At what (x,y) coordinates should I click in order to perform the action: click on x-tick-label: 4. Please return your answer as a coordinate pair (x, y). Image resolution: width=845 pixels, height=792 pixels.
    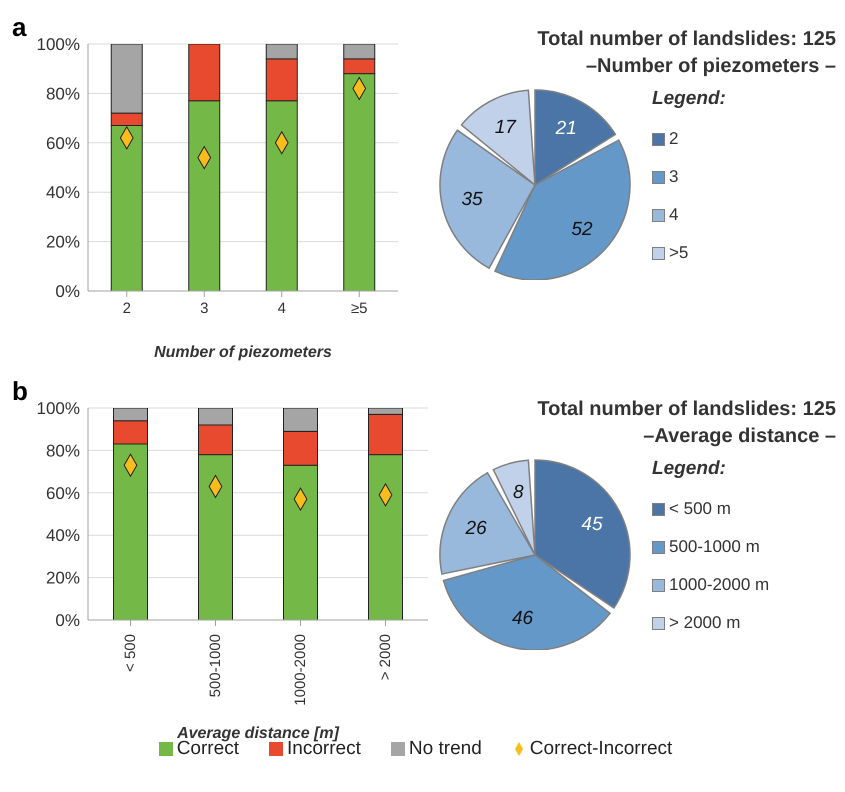
    Looking at the image, I should click on (282, 308).